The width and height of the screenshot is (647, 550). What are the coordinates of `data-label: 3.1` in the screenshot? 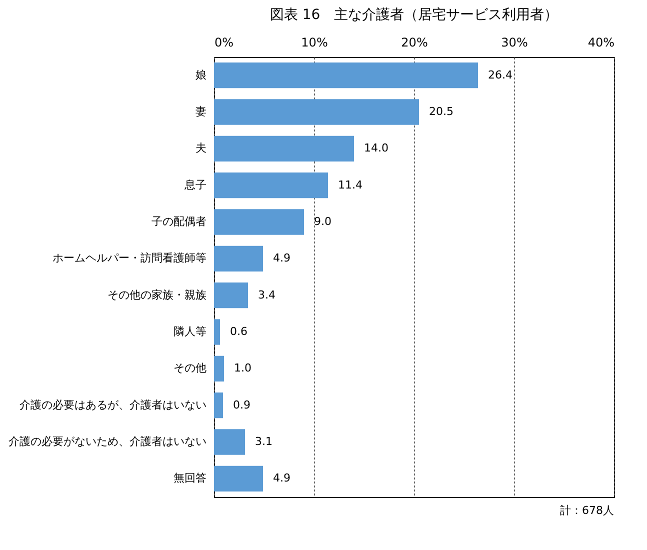 It's located at (263, 441).